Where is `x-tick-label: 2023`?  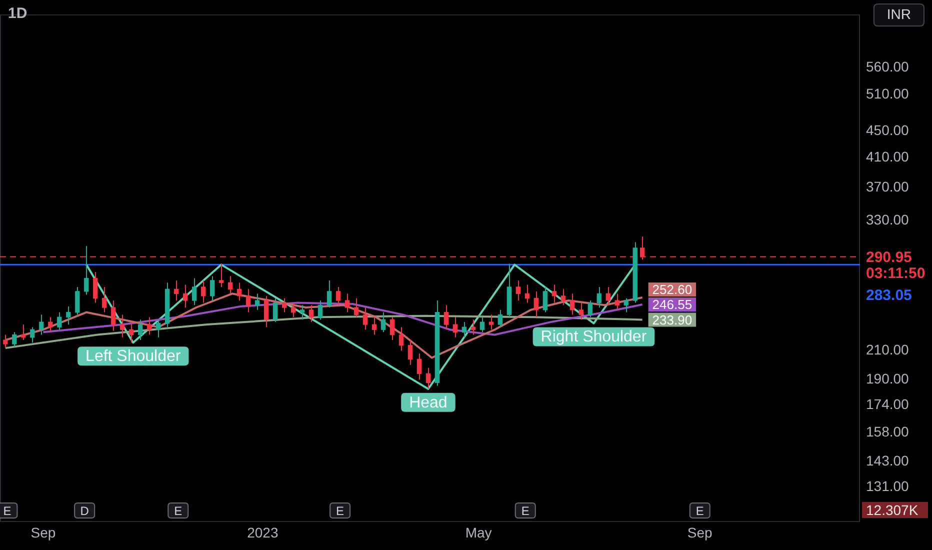 x-tick-label: 2023 is located at coordinates (262, 532).